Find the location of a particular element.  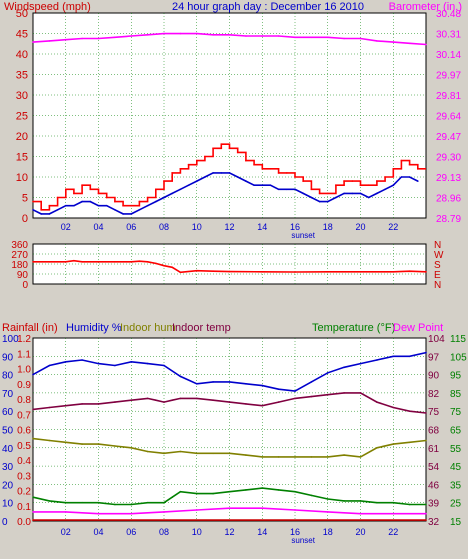

hum-y-tick: 80 is located at coordinates (8, 376).